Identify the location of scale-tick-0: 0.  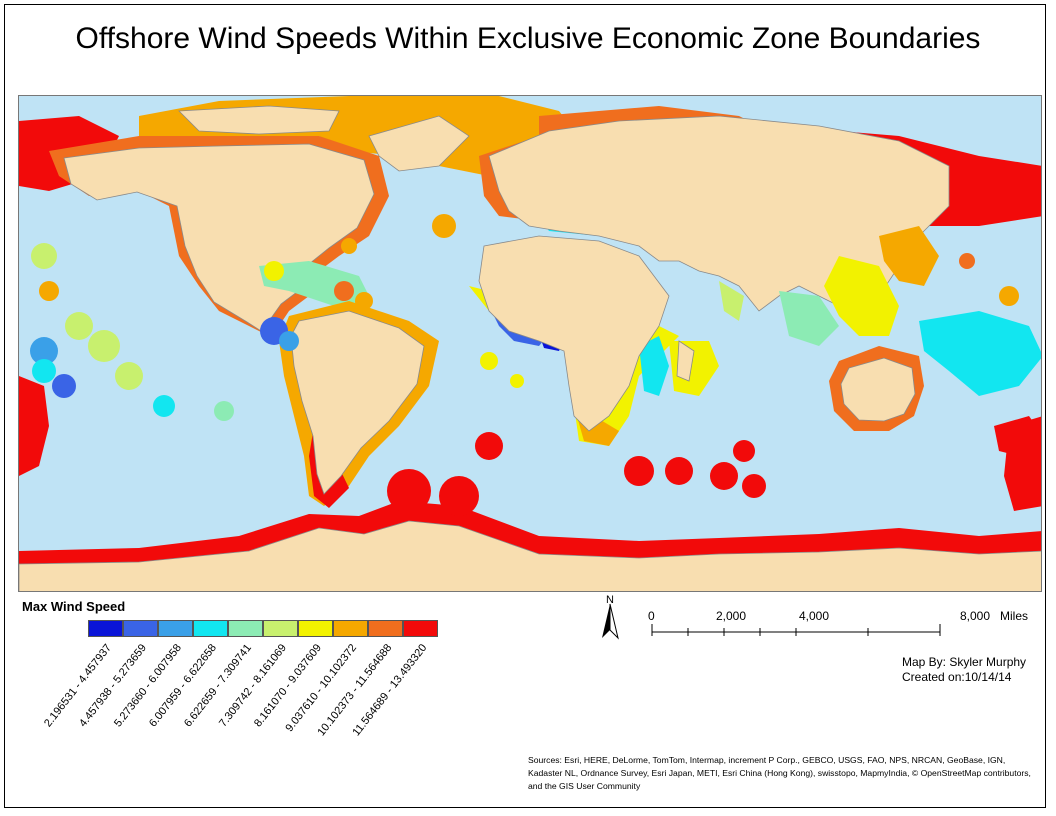
(651, 616).